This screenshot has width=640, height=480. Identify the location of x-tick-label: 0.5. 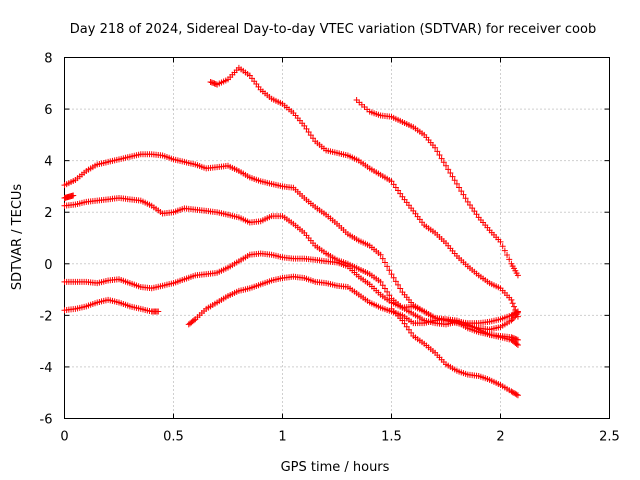
(173, 437).